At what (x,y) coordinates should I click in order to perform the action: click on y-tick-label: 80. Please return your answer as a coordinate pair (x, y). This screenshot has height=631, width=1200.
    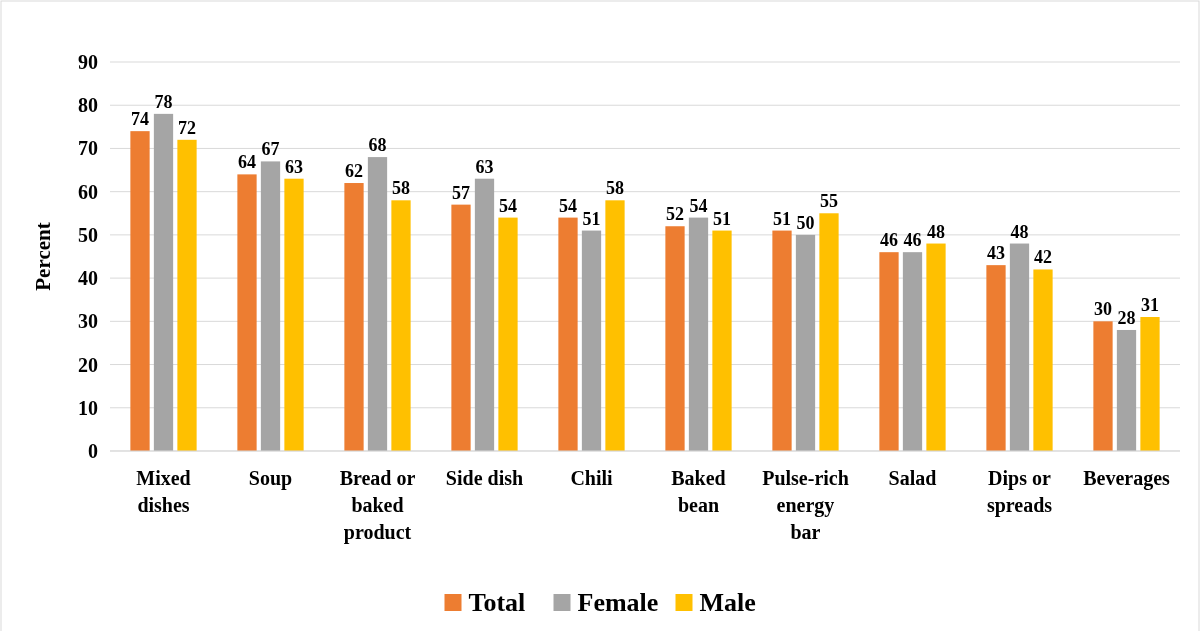
    Looking at the image, I should click on (88, 105).